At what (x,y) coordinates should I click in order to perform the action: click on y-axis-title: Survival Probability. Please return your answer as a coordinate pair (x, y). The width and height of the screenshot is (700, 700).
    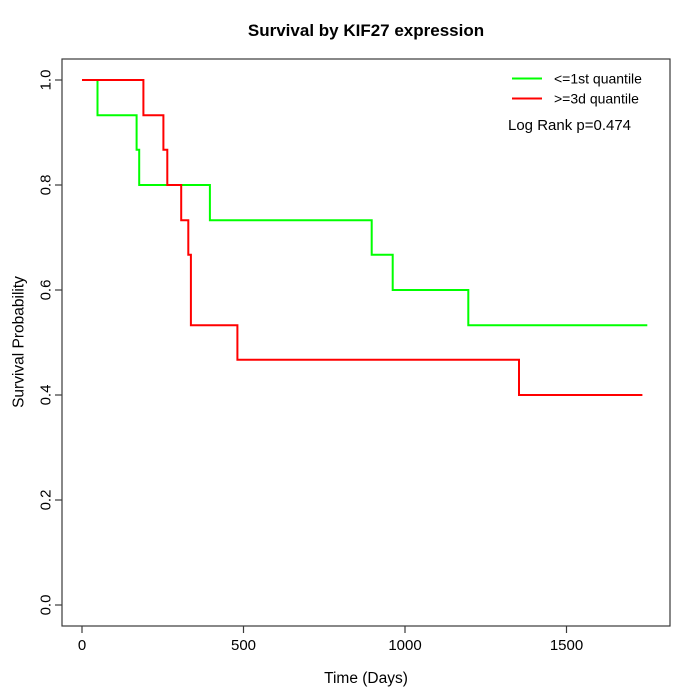
    Looking at the image, I should click on (18, 342).